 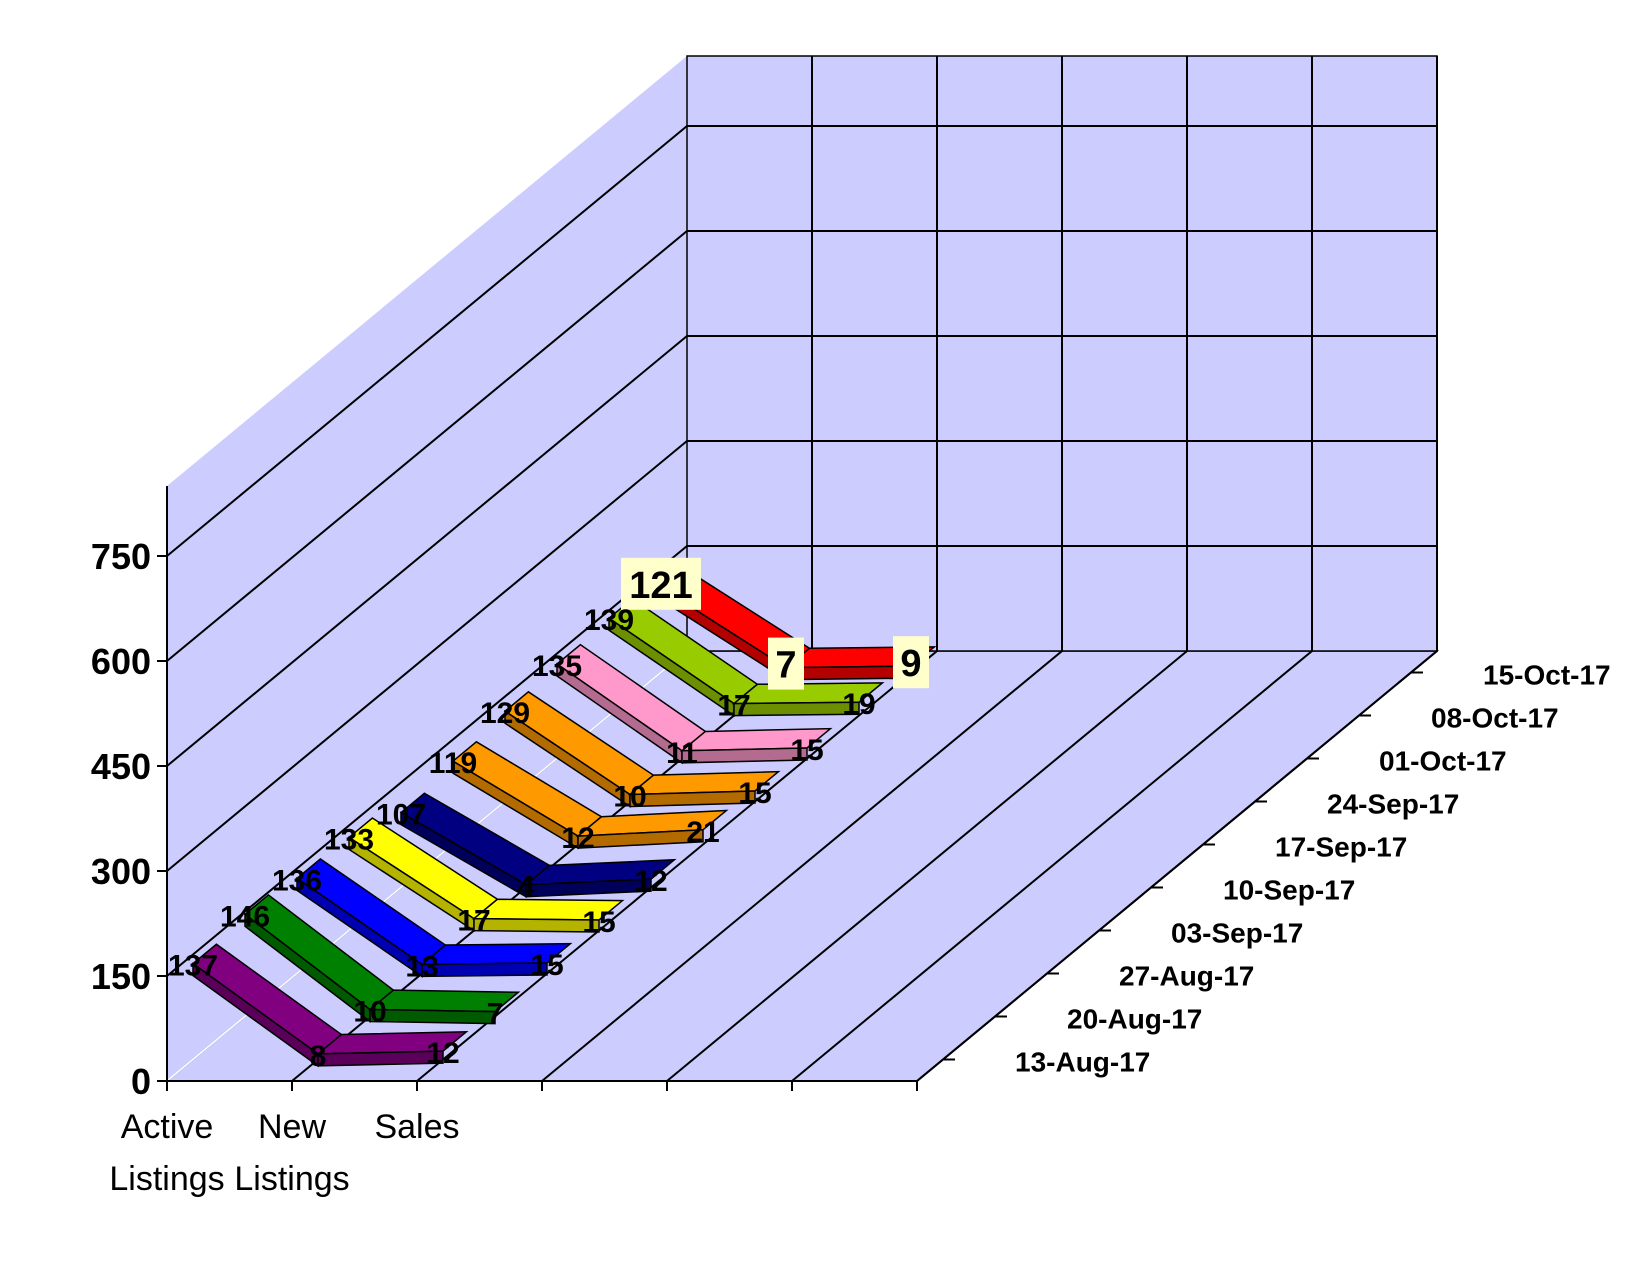 What do you see at coordinates (121, 871) in the screenshot?
I see `y-tick-label: 300` at bounding box center [121, 871].